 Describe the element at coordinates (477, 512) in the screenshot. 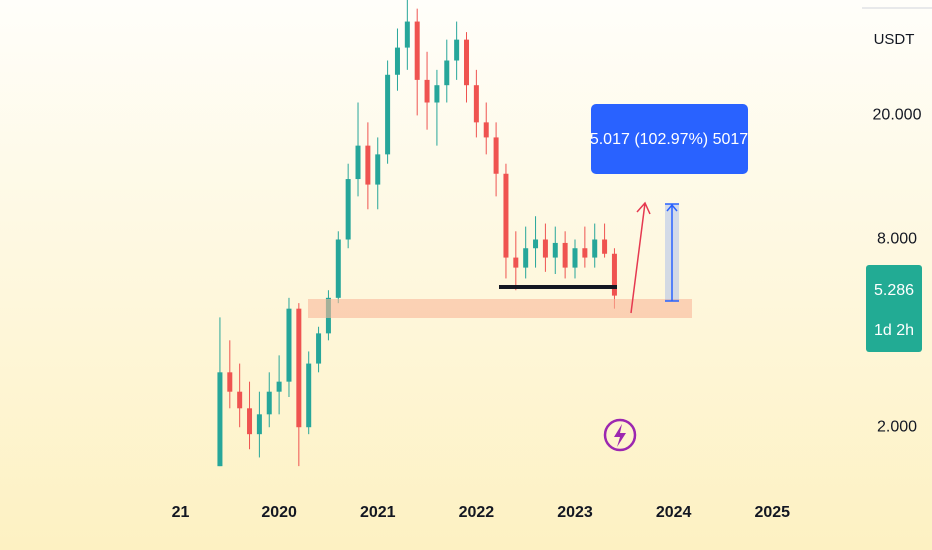

I see `x-tick-label: 2022` at that location.